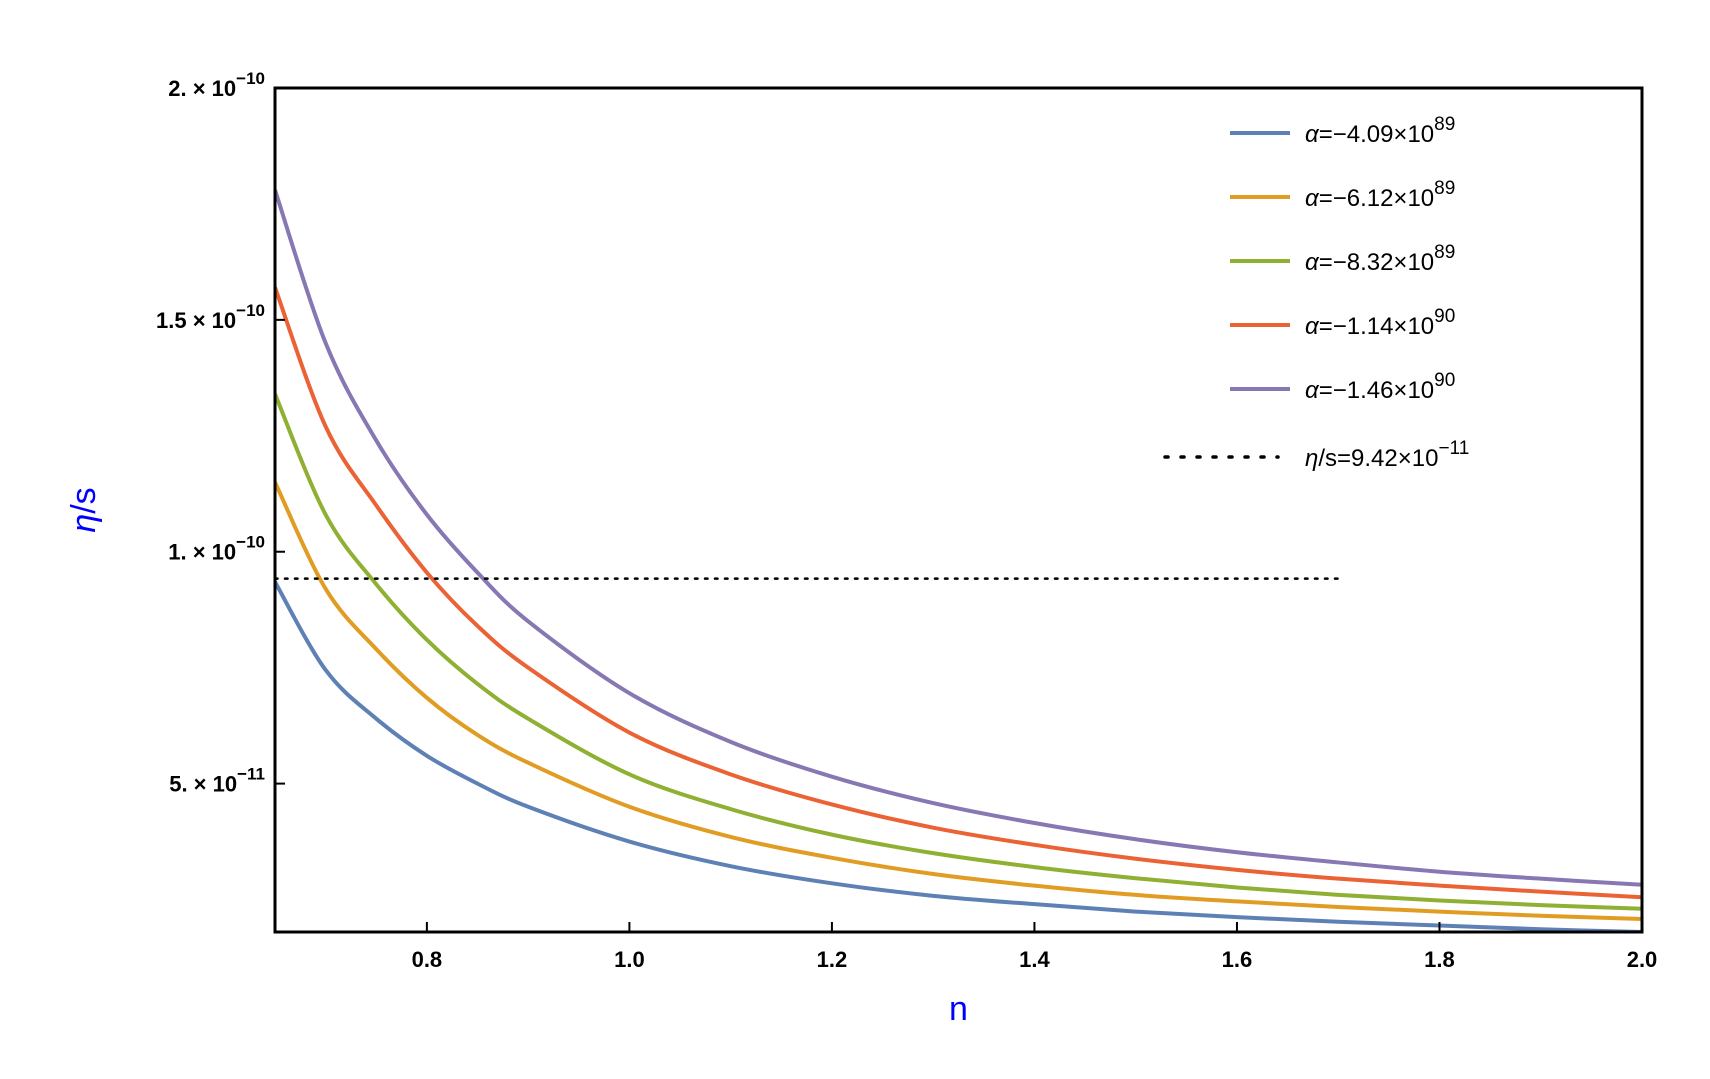 The image size is (1710, 1079). I want to click on y-tick-label: 1. × 10−10, so click(216, 549).